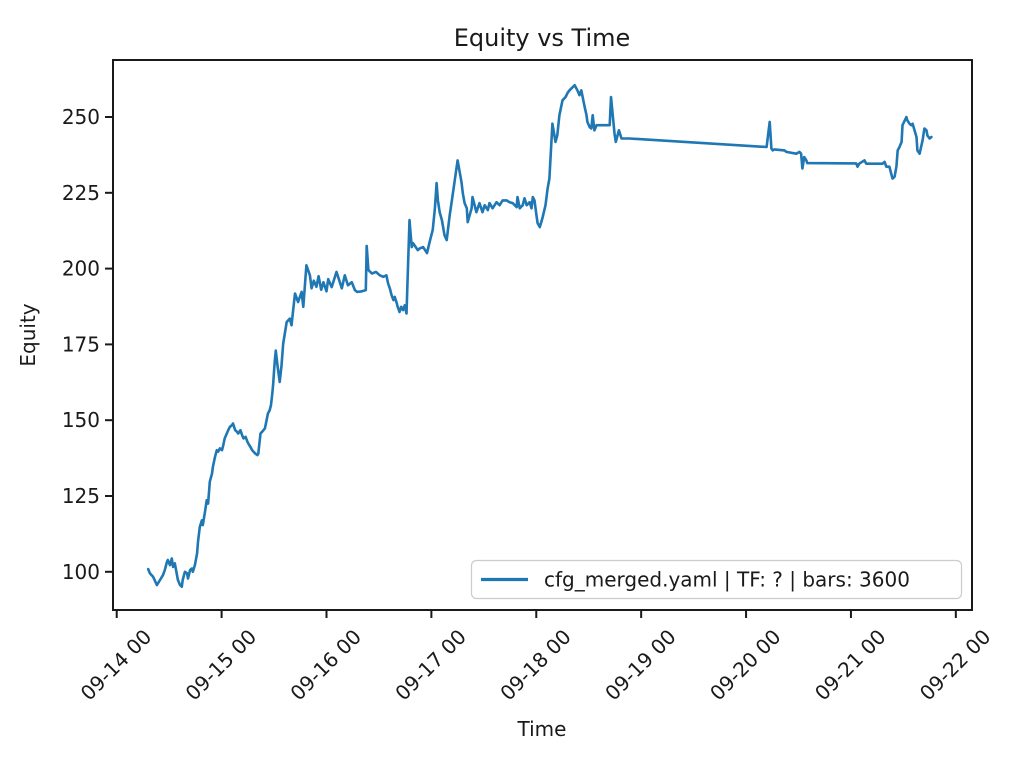  What do you see at coordinates (727, 580) in the screenshot?
I see `legend-label: cfg_merged.yaml | TF: ? | bars: 3600` at bounding box center [727, 580].